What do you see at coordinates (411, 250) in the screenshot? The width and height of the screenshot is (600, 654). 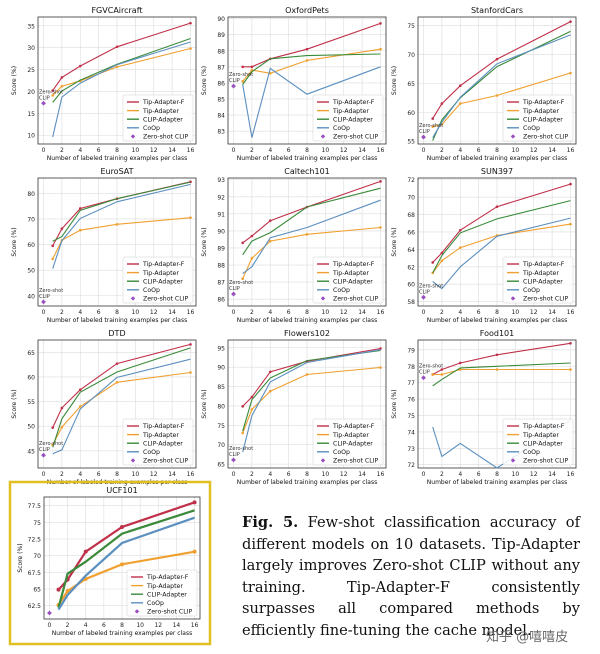 I see `y-tick-label: 64` at bounding box center [411, 250].